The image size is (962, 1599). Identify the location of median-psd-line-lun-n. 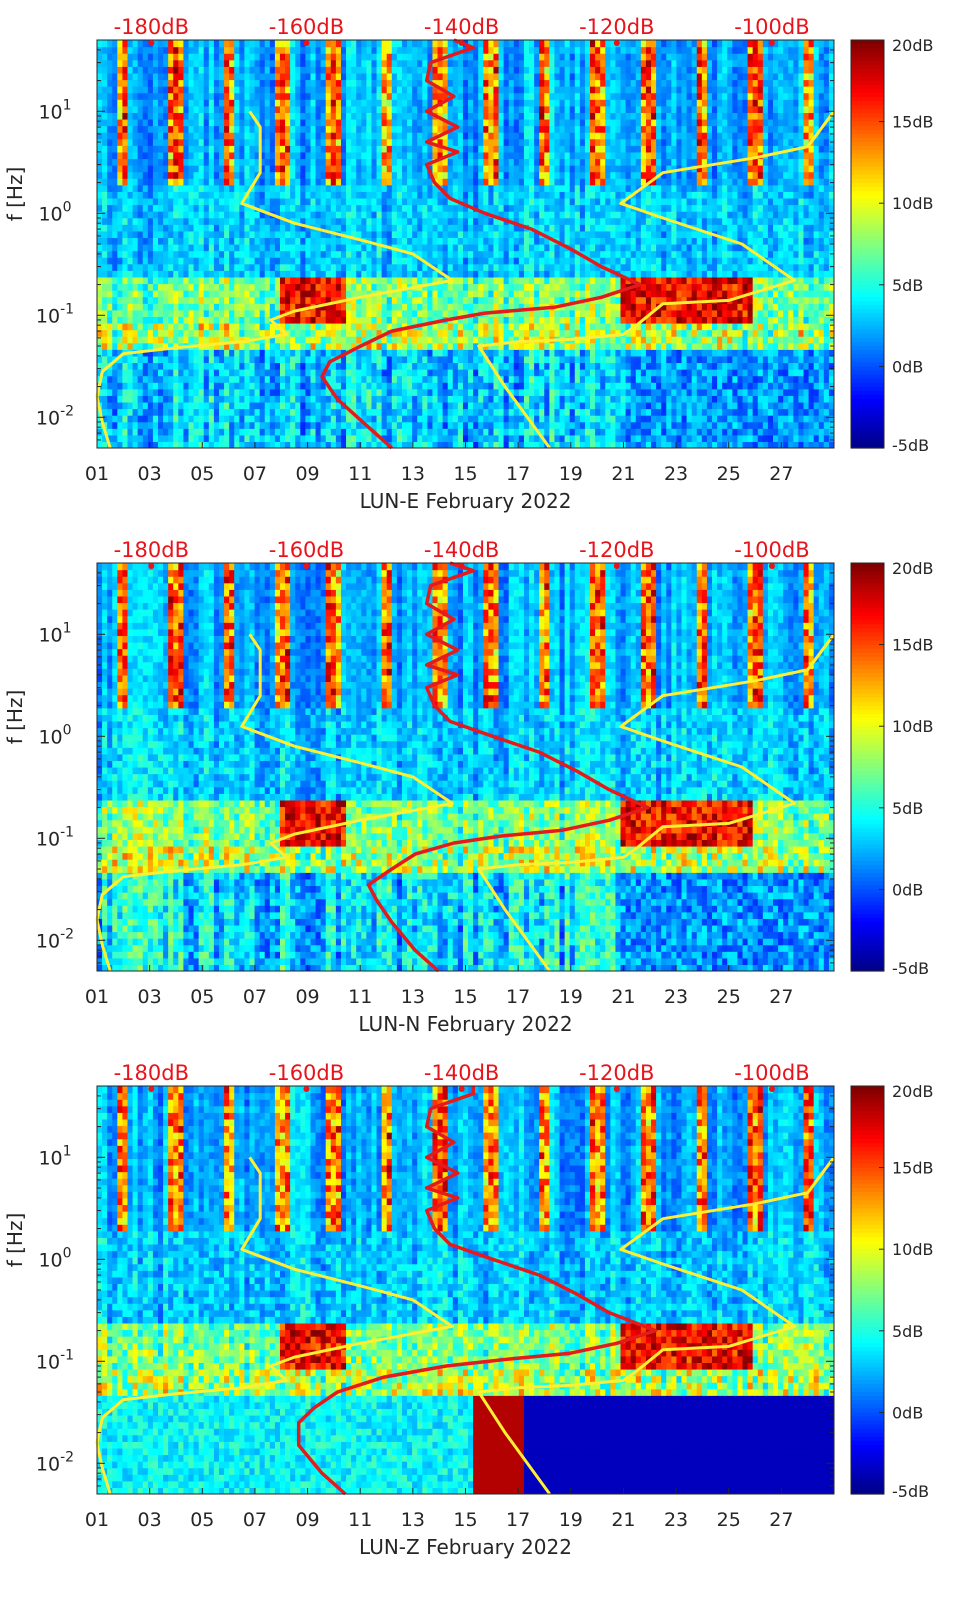
(508, 767).